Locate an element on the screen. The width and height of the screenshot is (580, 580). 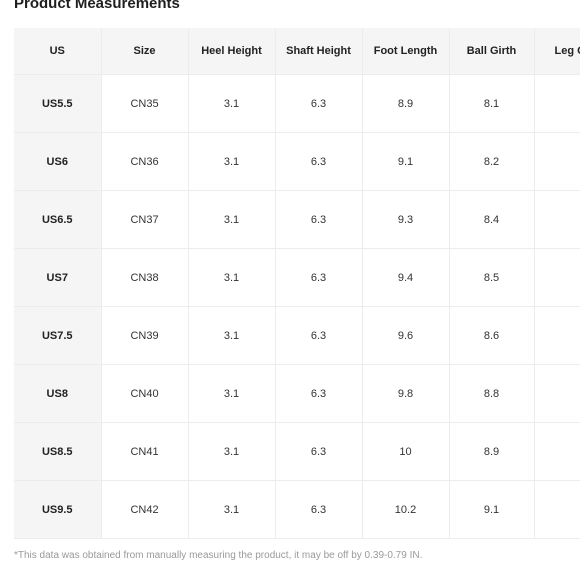
foot-length-cell: 9.6 is located at coordinates (405, 335).